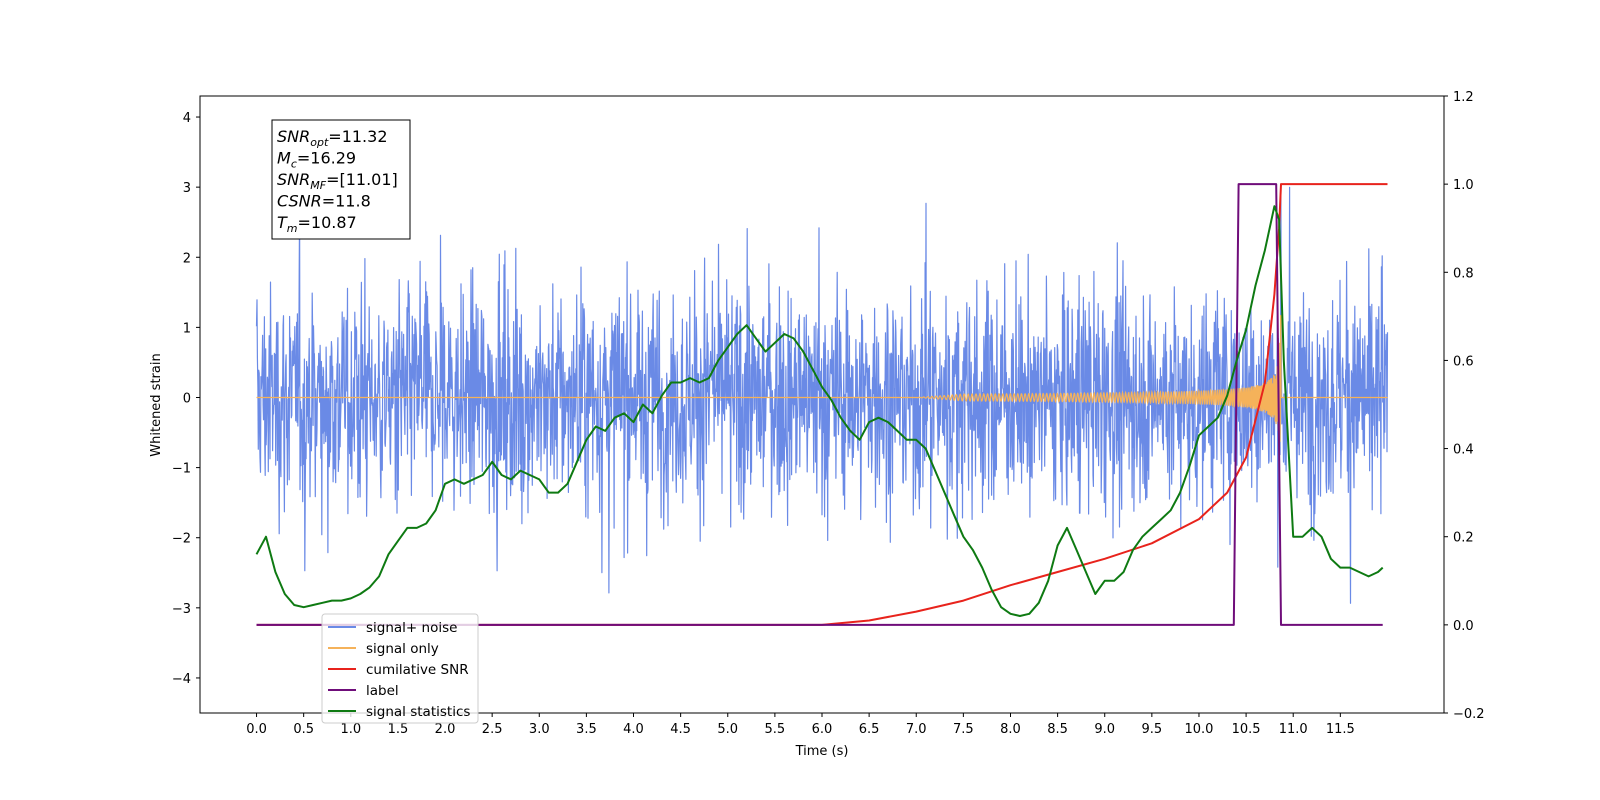  Describe the element at coordinates (303, 729) in the screenshot. I see `x-tick-label: 0.5` at that location.